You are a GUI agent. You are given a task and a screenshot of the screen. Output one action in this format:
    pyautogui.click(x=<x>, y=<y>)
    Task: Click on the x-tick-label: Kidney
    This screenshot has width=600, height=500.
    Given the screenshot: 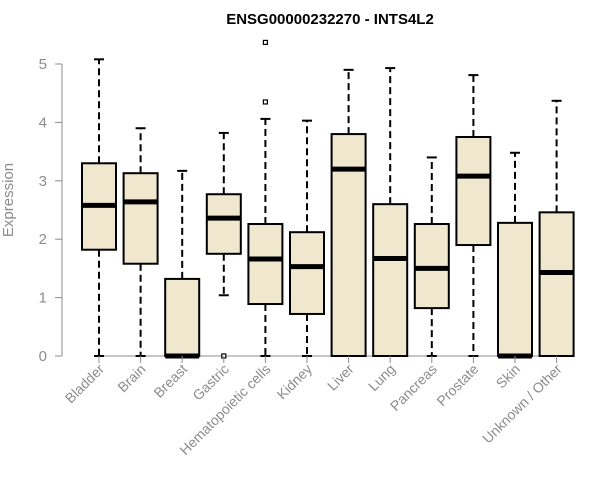 What is the action you would take?
    pyautogui.click(x=295, y=382)
    